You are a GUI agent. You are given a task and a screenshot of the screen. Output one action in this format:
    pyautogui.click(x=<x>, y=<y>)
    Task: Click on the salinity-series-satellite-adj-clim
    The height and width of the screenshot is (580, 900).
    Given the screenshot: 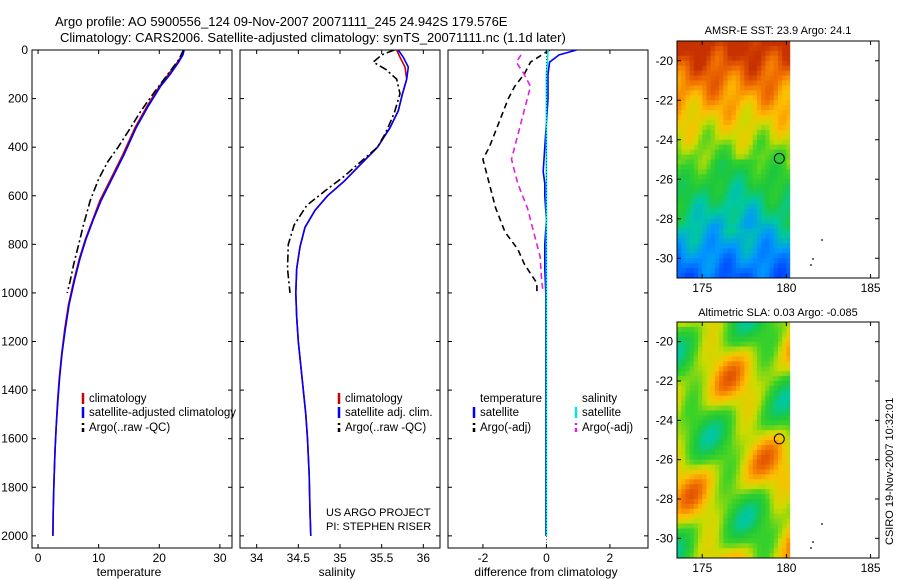 What is the action you would take?
    pyautogui.click(x=352, y=293)
    